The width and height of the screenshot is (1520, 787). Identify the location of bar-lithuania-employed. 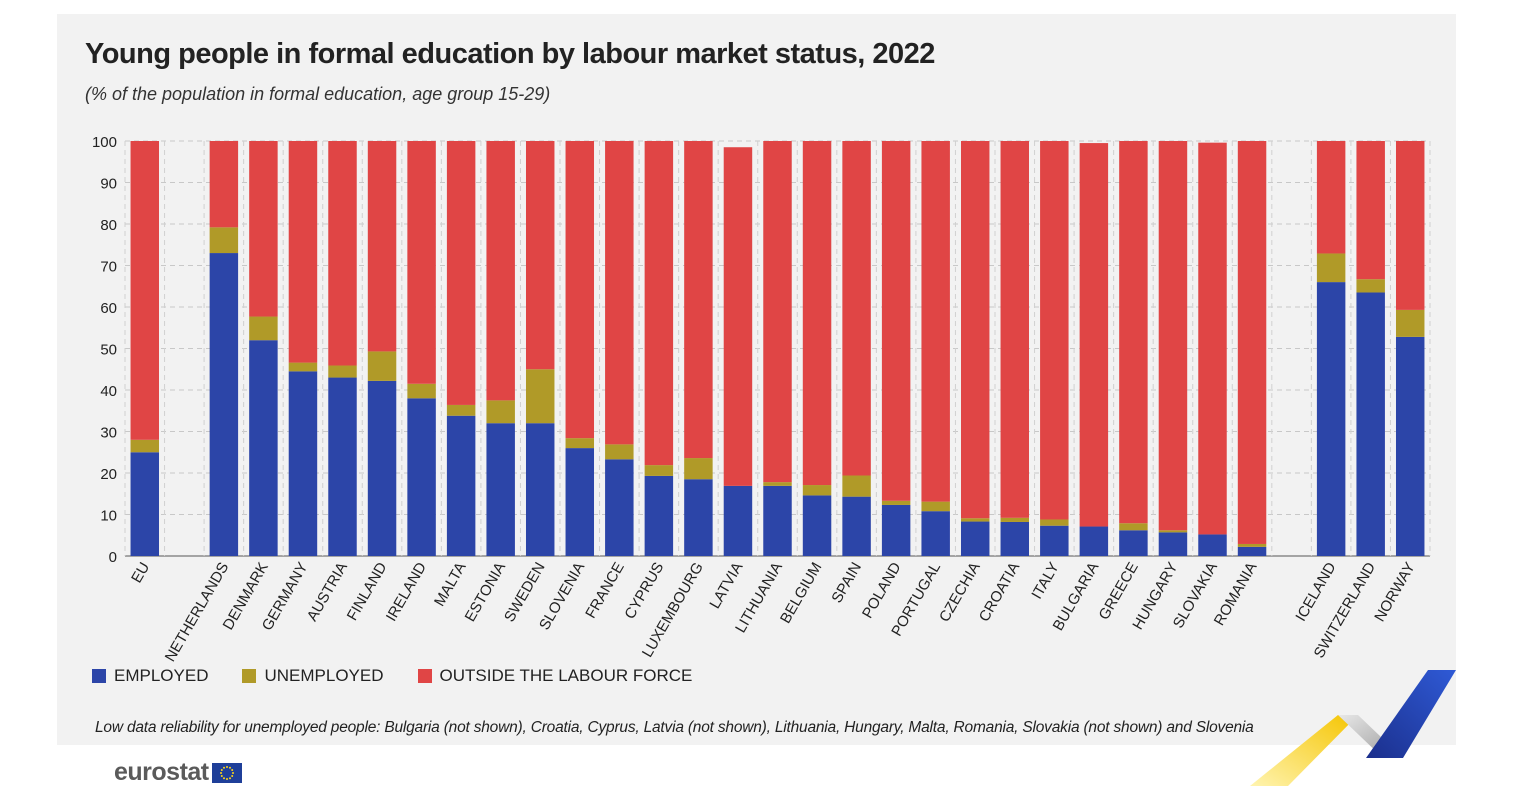
(777, 520).